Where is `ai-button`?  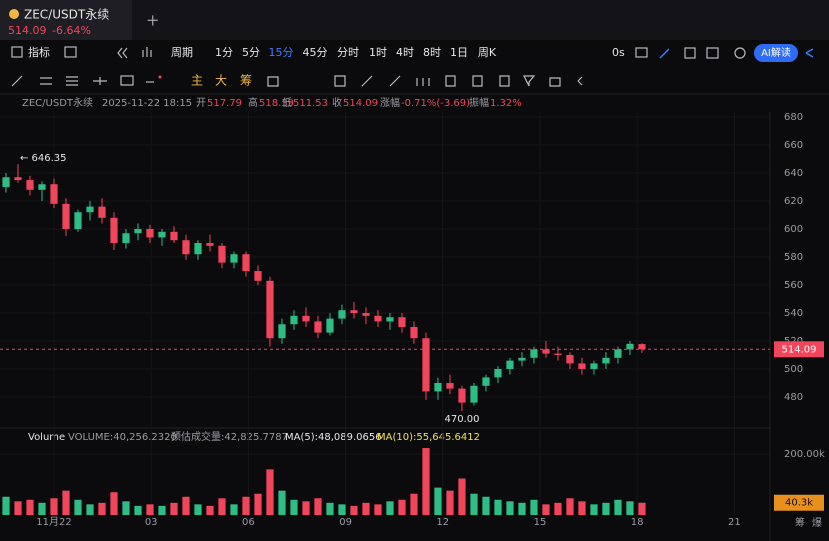 ai-button is located at coordinates (776, 53).